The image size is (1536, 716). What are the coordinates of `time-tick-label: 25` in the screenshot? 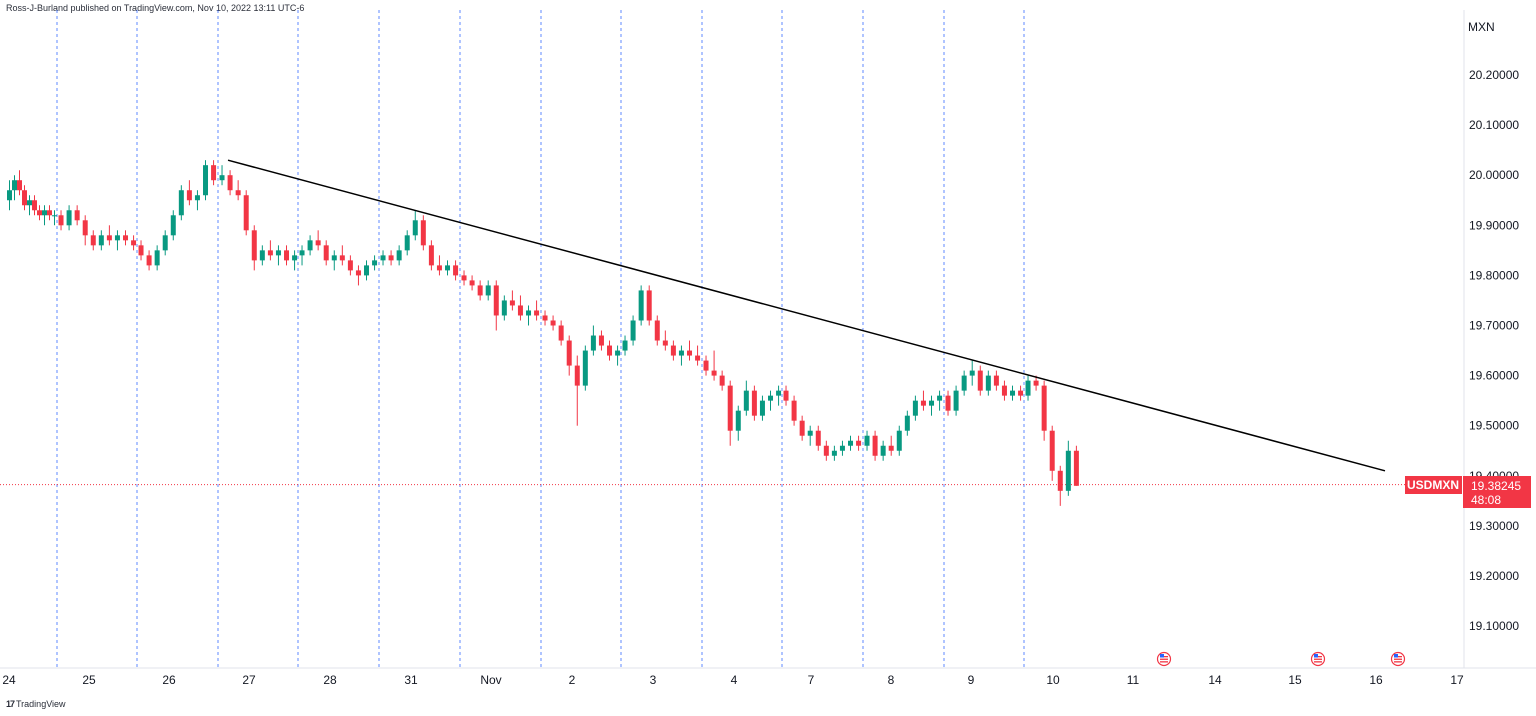 It's located at (89, 680).